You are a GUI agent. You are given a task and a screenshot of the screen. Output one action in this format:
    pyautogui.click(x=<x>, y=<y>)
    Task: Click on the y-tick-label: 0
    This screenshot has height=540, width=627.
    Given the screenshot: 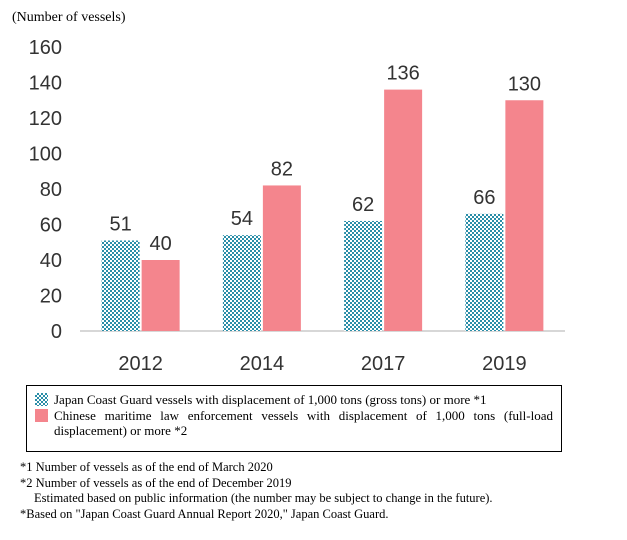 What is the action you would take?
    pyautogui.click(x=56, y=332)
    